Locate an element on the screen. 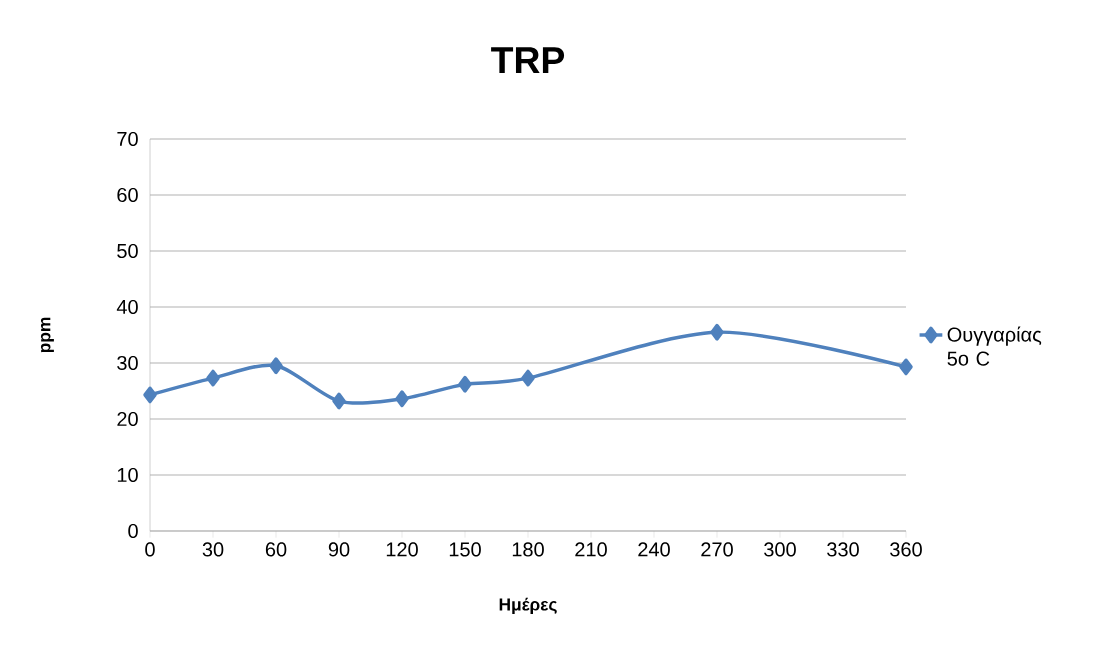 Image resolution: width=1102 pixels, height=670 pixels. x-tick-label: 300 is located at coordinates (780, 549).